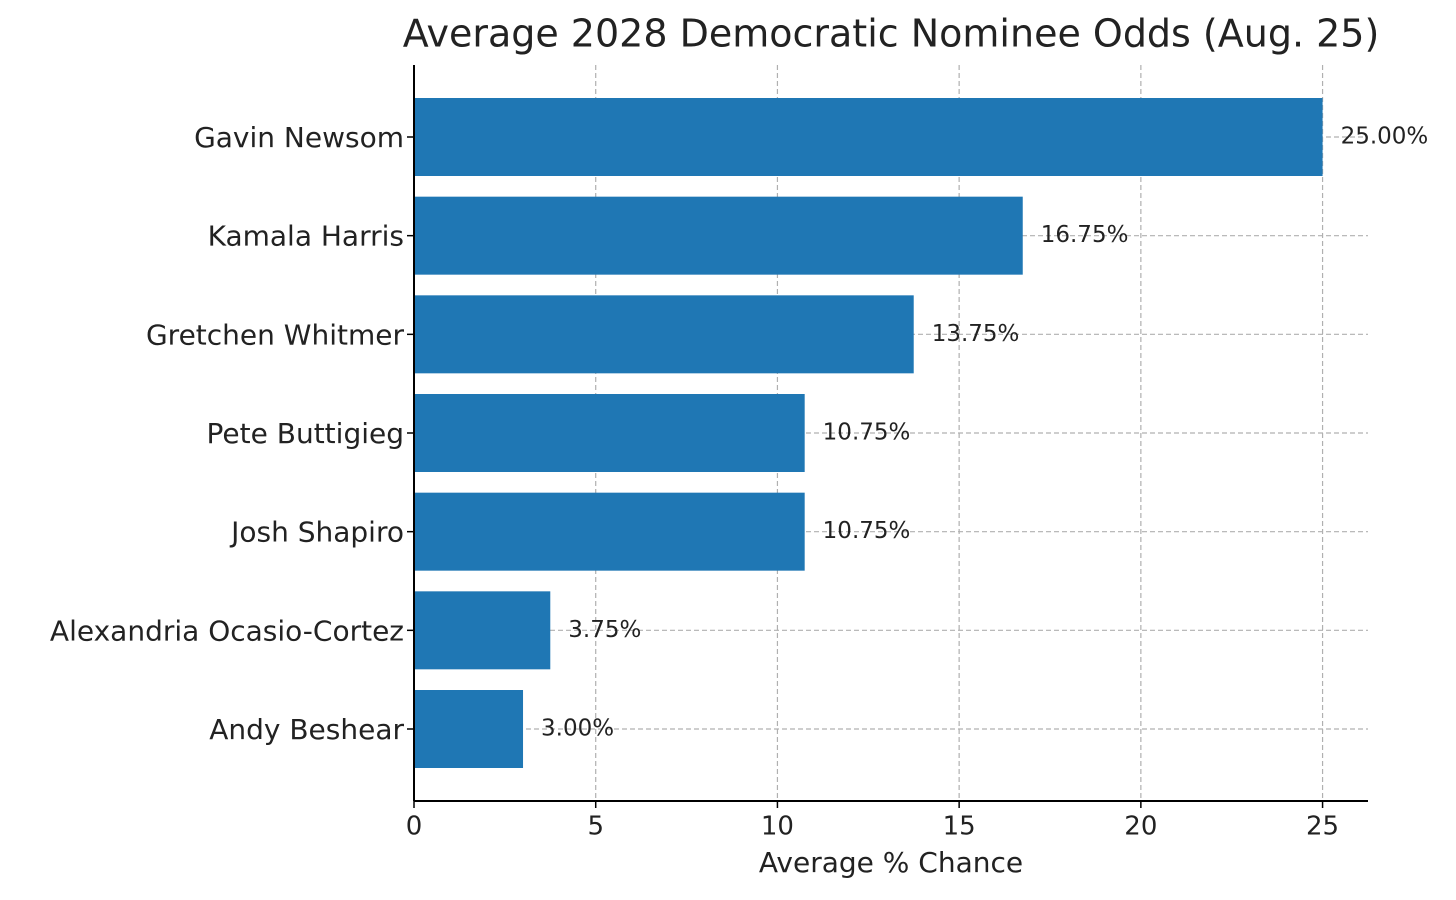 Image resolution: width=1456 pixels, height=900 pixels. I want to click on x-tick-label: 15, so click(959, 827).